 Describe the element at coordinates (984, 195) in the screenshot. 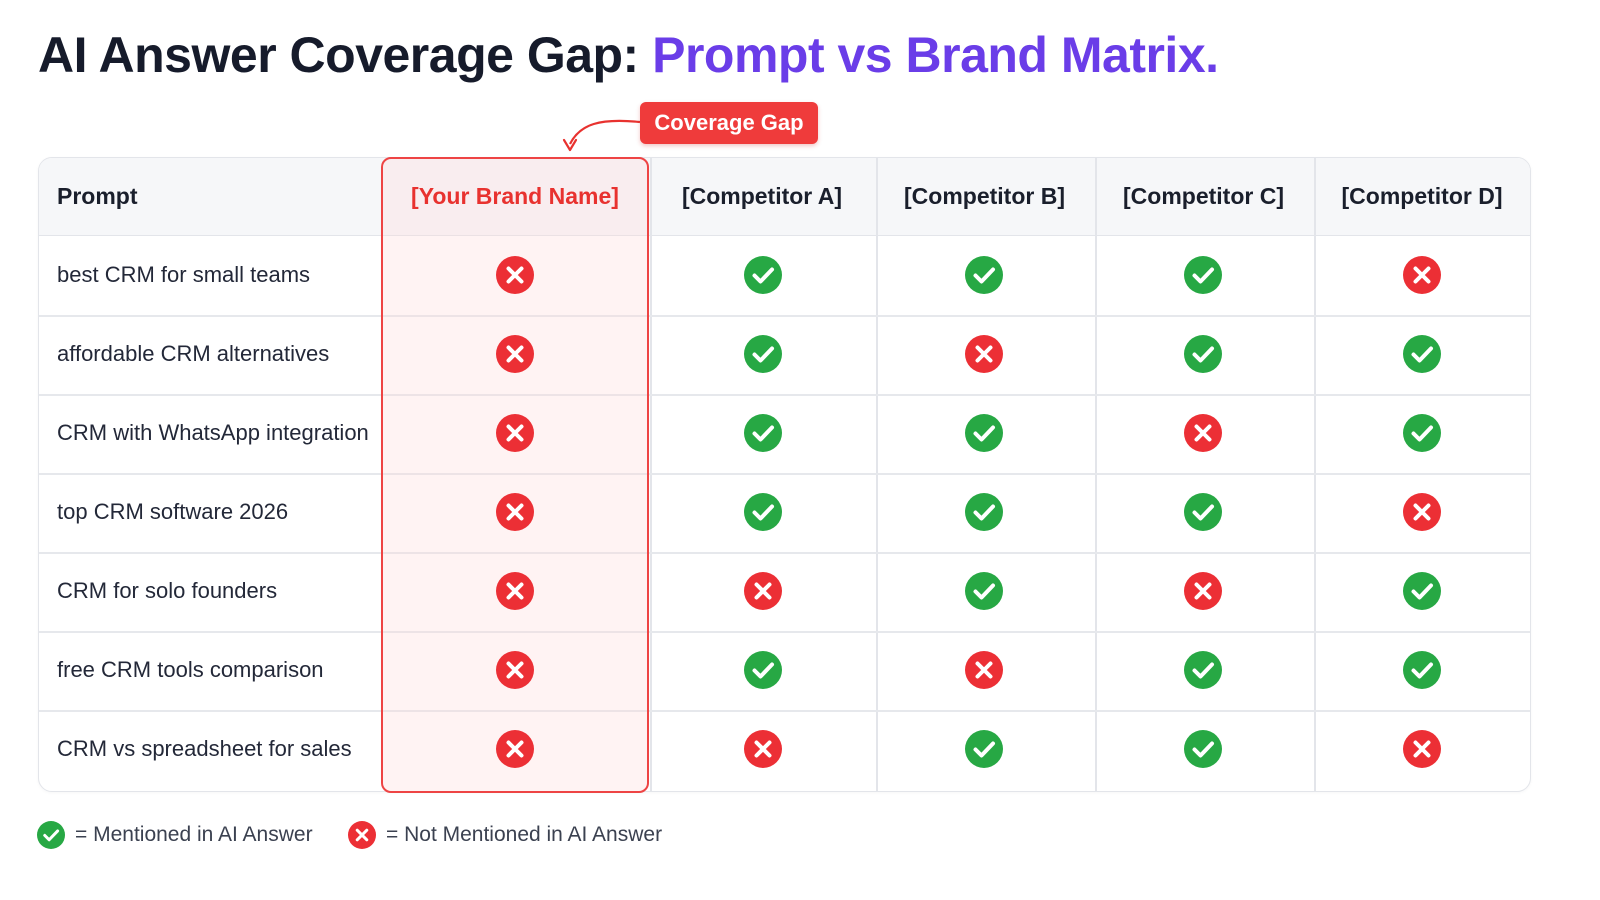

I see `column-header-competitor-b: [Competitor B]` at that location.